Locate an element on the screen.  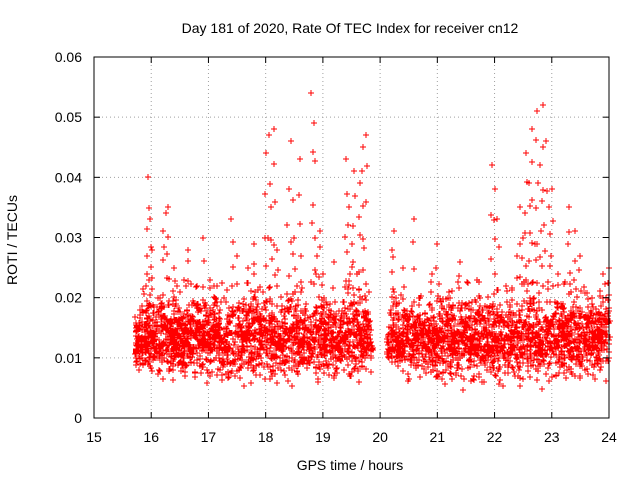
y-axis-label: ROTI / TECUs is located at coordinates (12, 240).